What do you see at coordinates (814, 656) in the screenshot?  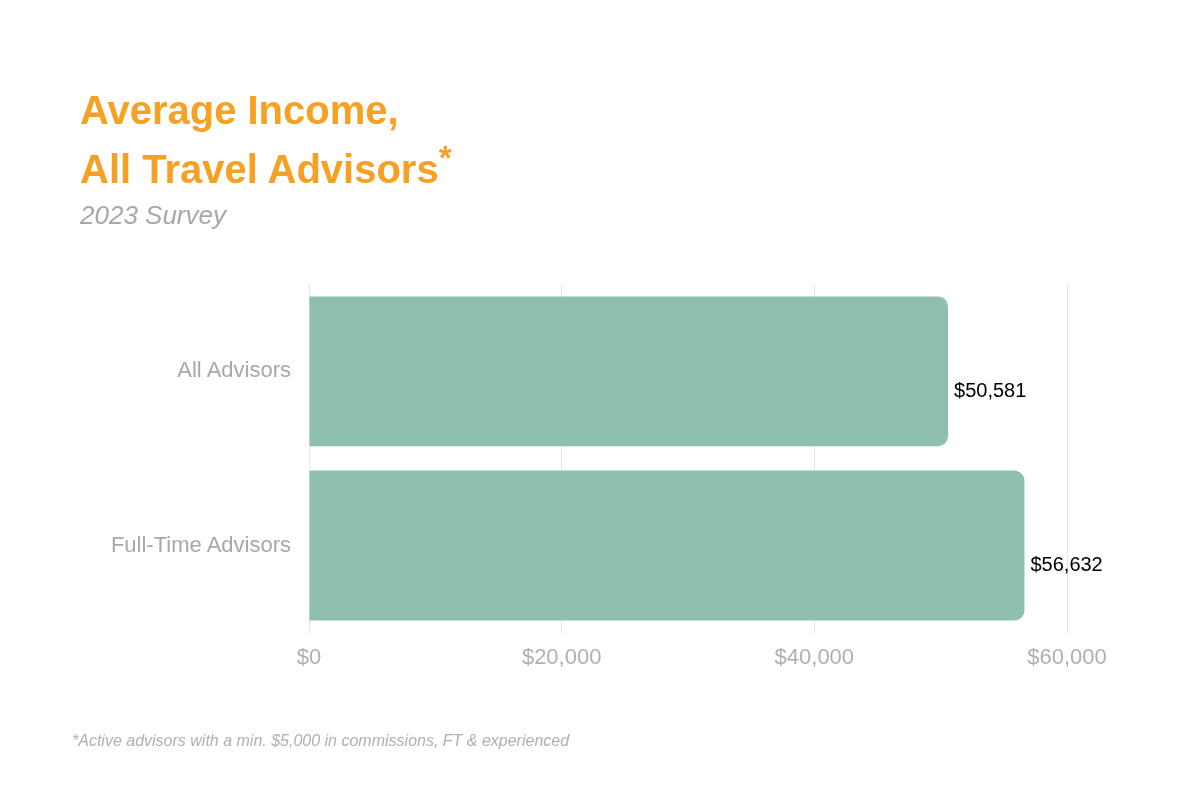 I see `x-tick-label: $40,000` at bounding box center [814, 656].